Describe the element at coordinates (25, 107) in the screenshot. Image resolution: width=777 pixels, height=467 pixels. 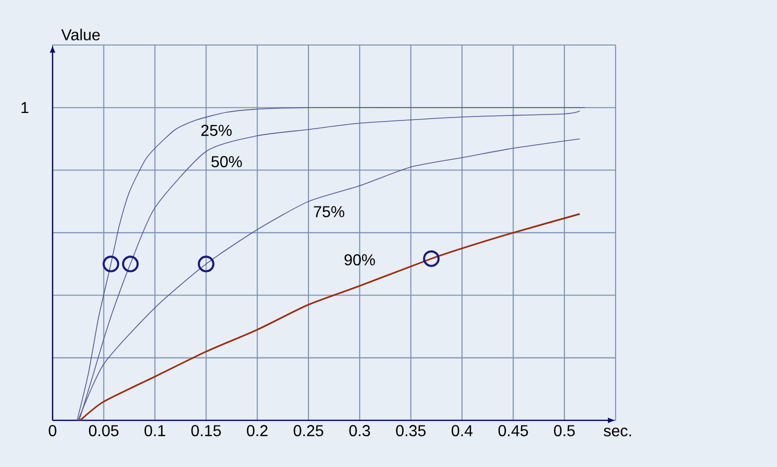
I see `text: 1` at that location.